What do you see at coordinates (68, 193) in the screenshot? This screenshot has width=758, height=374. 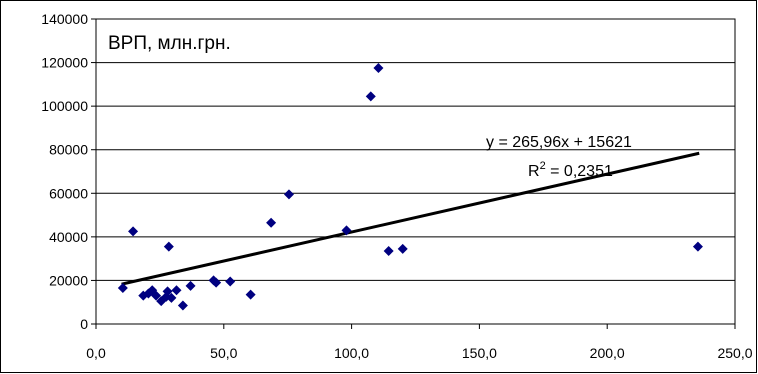 I see `y-tick-label: 60000` at bounding box center [68, 193].